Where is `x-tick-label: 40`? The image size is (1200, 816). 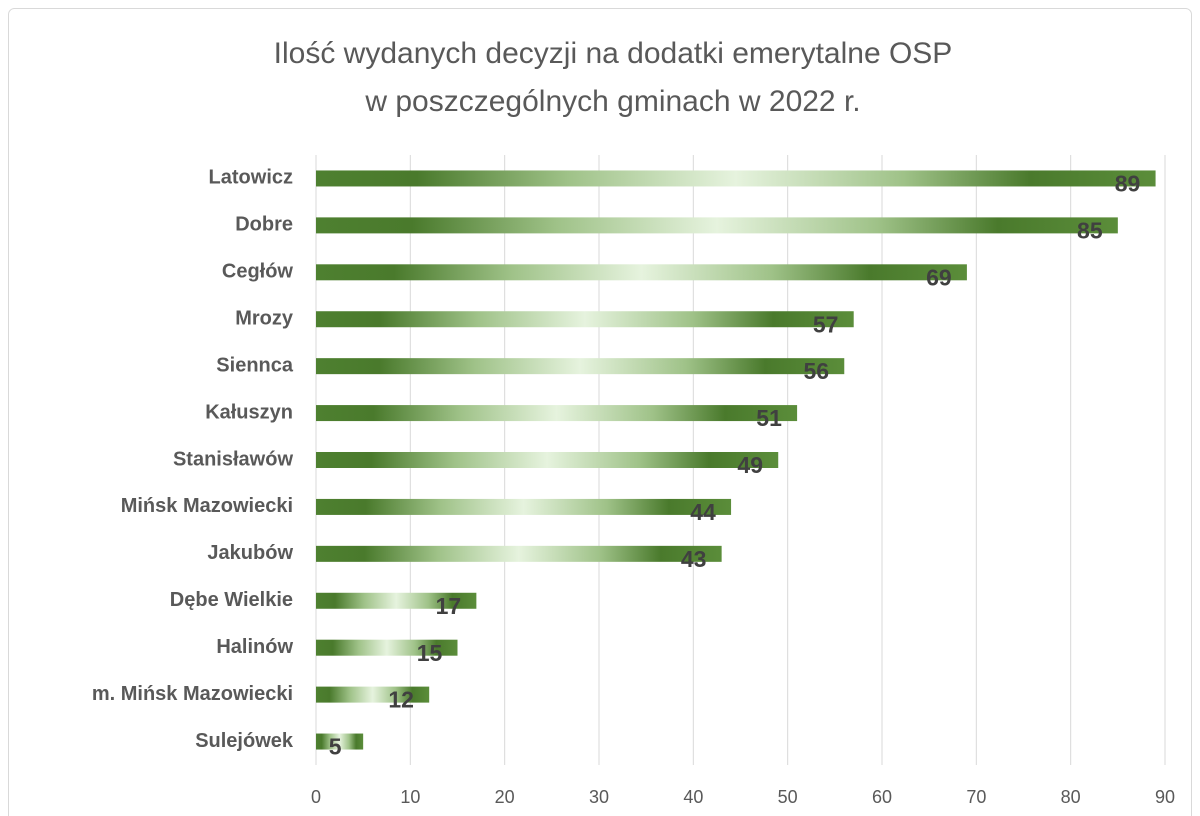 x-tick-label: 40 is located at coordinates (693, 797).